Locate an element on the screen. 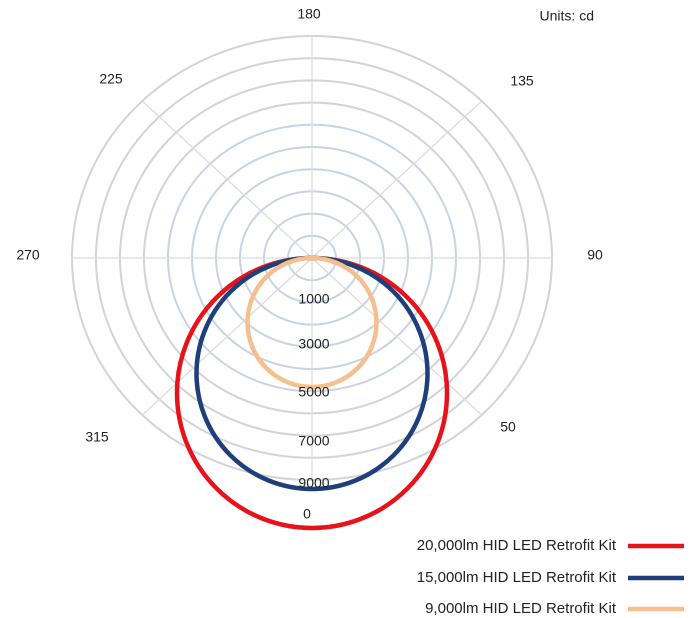 The height and width of the screenshot is (618, 694). angle-label: 225 is located at coordinates (111, 79).